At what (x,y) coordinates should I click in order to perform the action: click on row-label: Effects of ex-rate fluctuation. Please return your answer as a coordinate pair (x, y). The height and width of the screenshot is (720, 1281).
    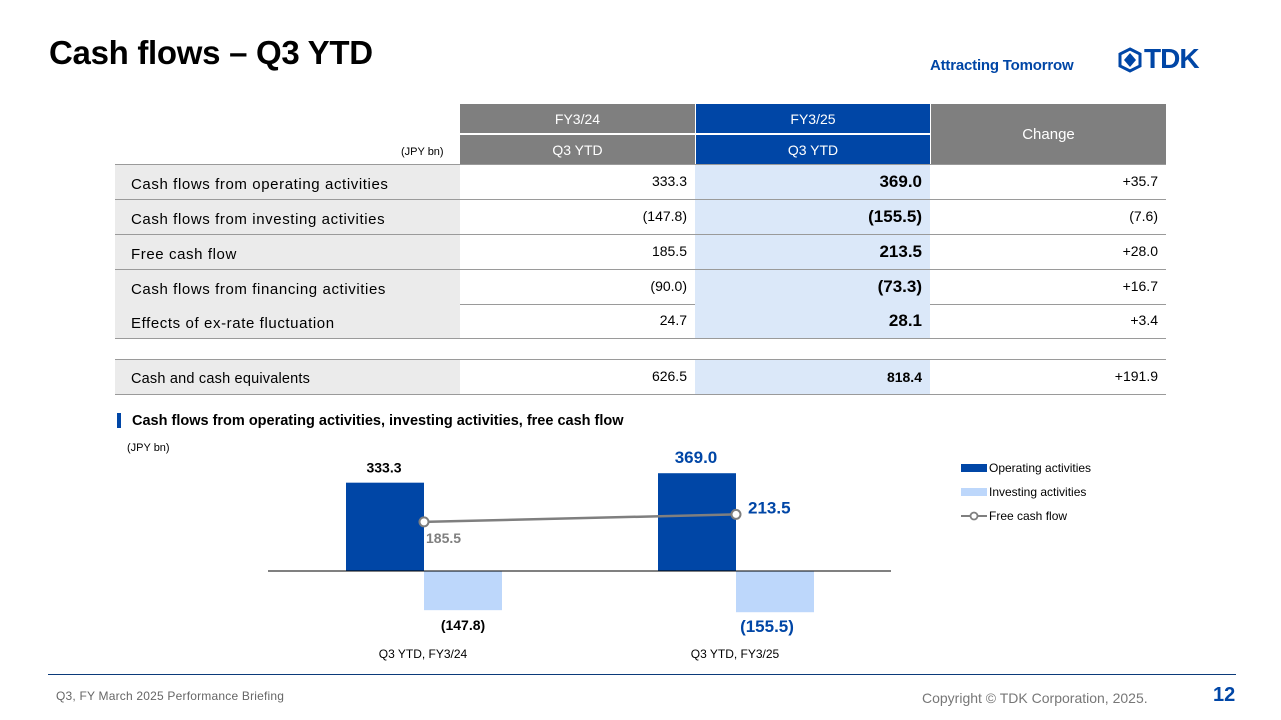
    Looking at the image, I should click on (287, 321).